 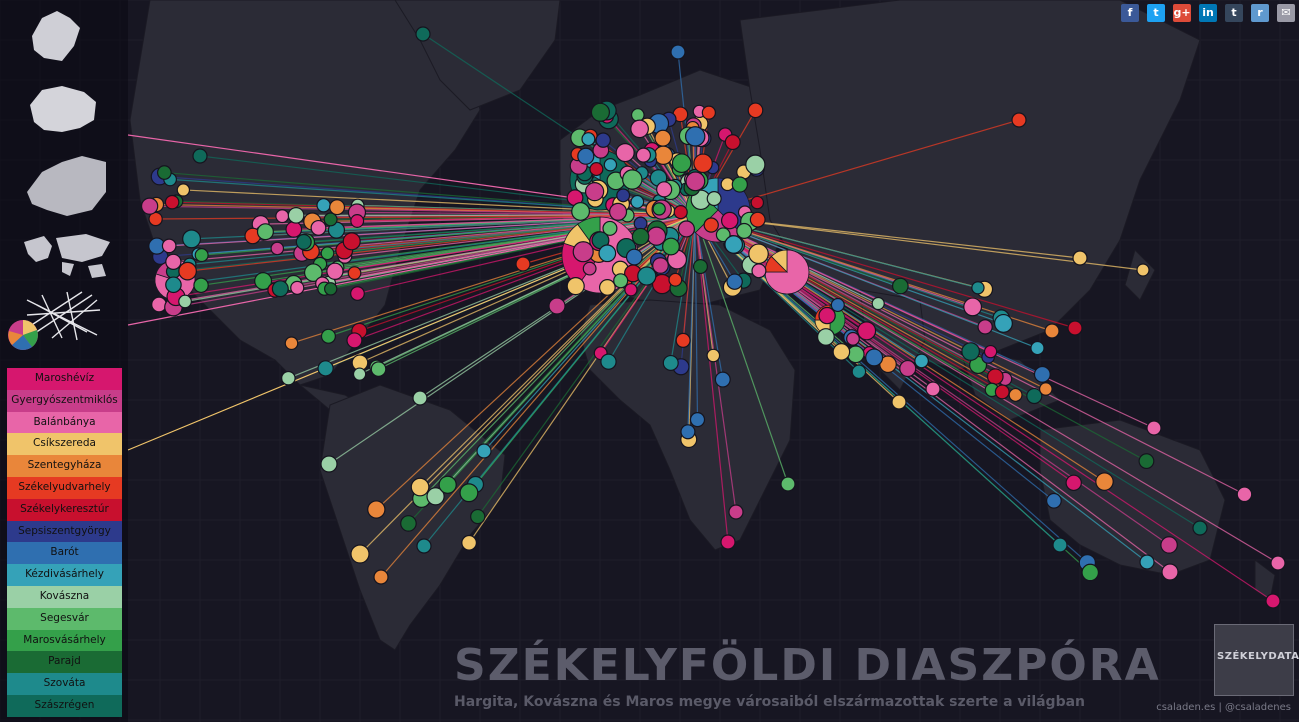 I want to click on credit-link: csaladen.es | @csaladenes, so click(x=1223, y=707).